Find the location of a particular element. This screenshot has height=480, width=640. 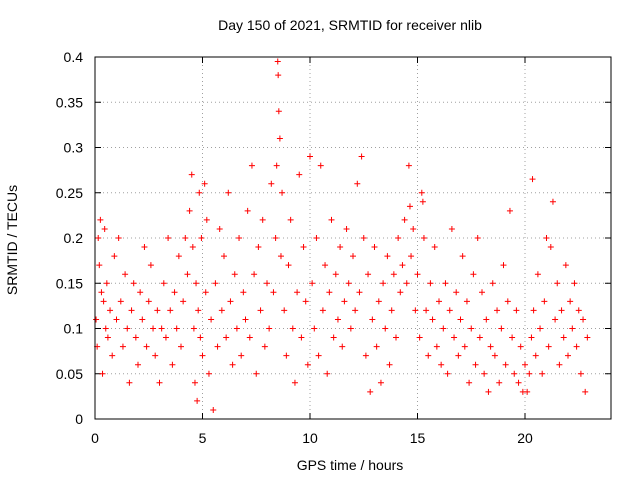

x-tick-label: 20 is located at coordinates (525, 438).